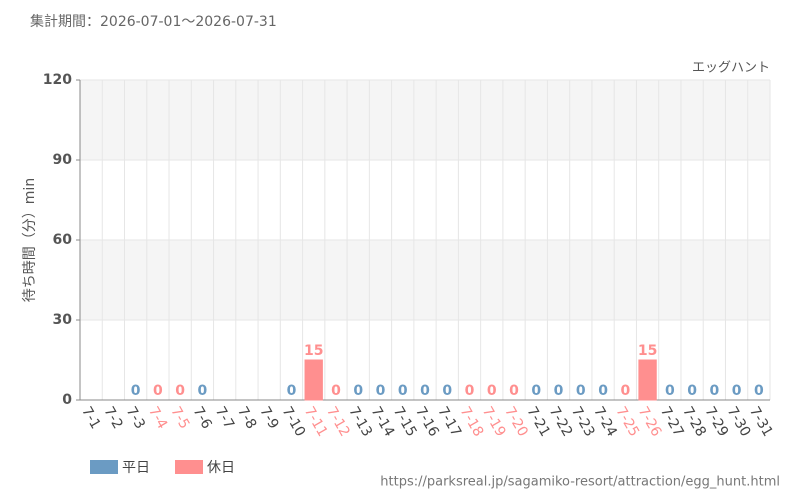 This screenshot has height=504, width=800. I want to click on x-tick-label: 7-4, so click(157, 418).